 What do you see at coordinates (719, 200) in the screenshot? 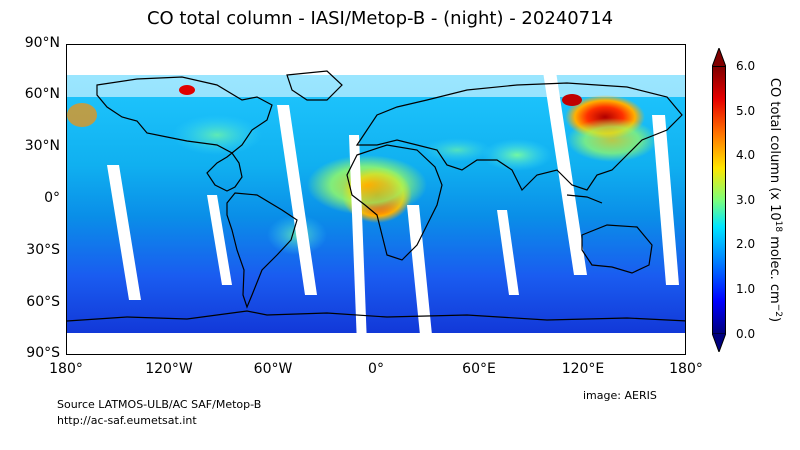
I see `colorbar` at bounding box center [719, 200].